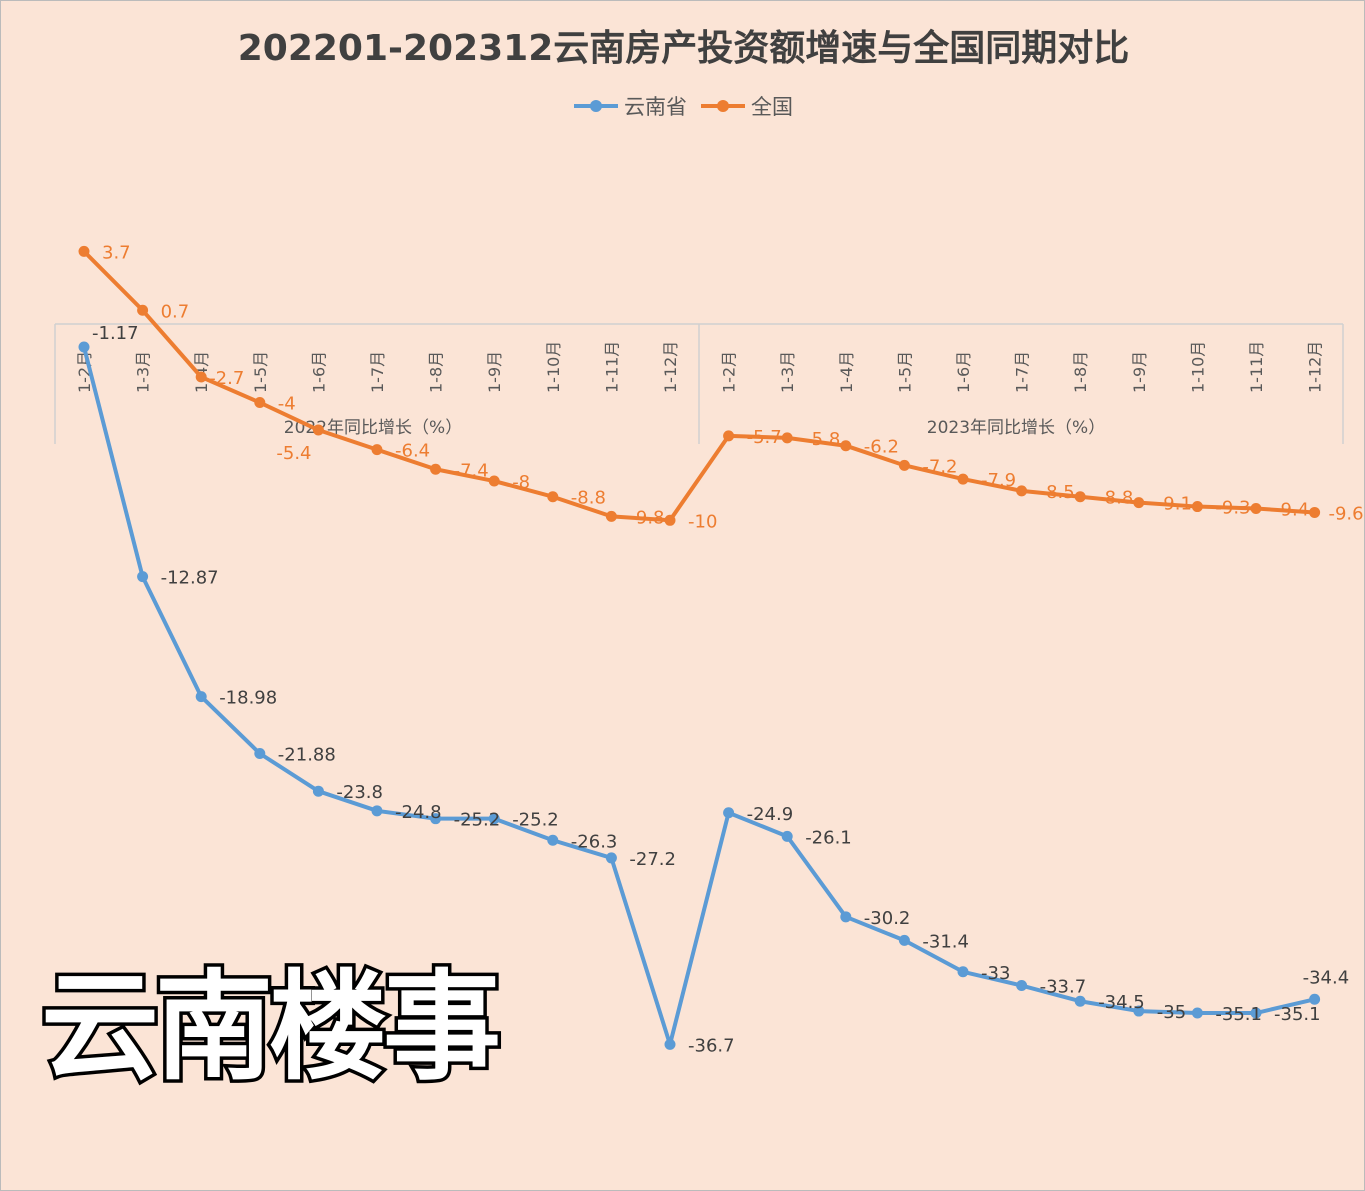  What do you see at coordinates (655, 107) in the screenshot?
I see `legend-label: 云南省` at bounding box center [655, 107].